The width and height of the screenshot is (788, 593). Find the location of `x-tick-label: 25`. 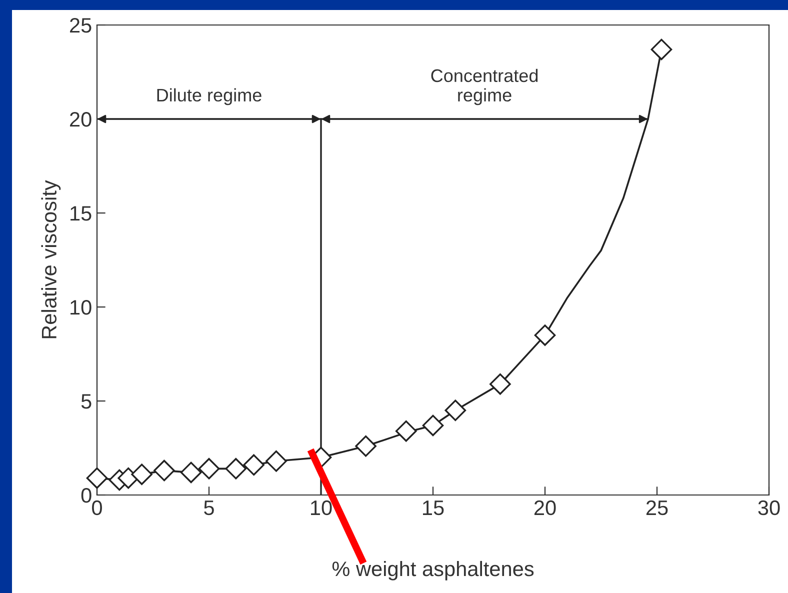

x-tick-label: 25 is located at coordinates (657, 508).